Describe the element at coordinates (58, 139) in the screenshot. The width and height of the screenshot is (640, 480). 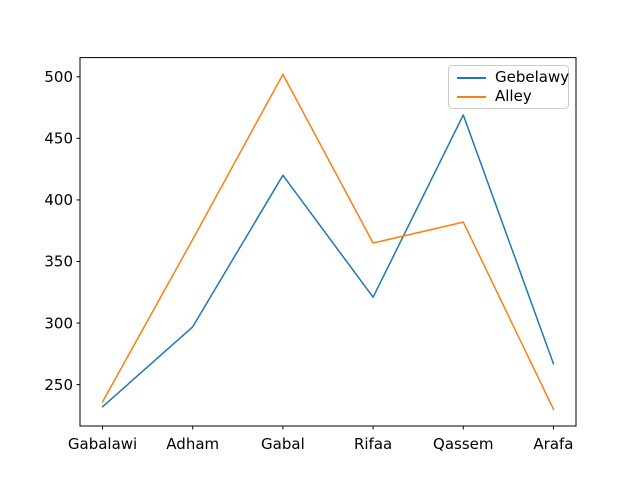
I see `y-tick-label: 450` at that location.